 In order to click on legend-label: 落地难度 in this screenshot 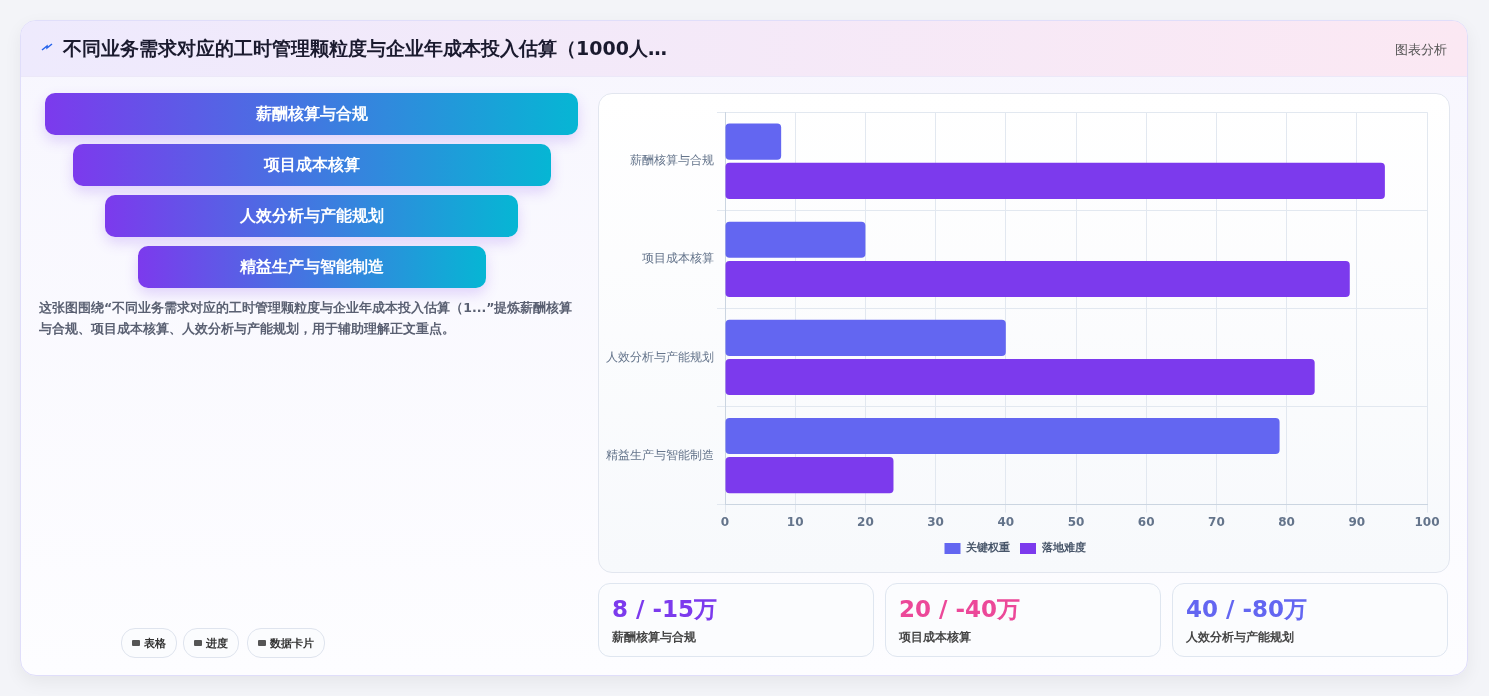, I will do `click(1063, 548)`.